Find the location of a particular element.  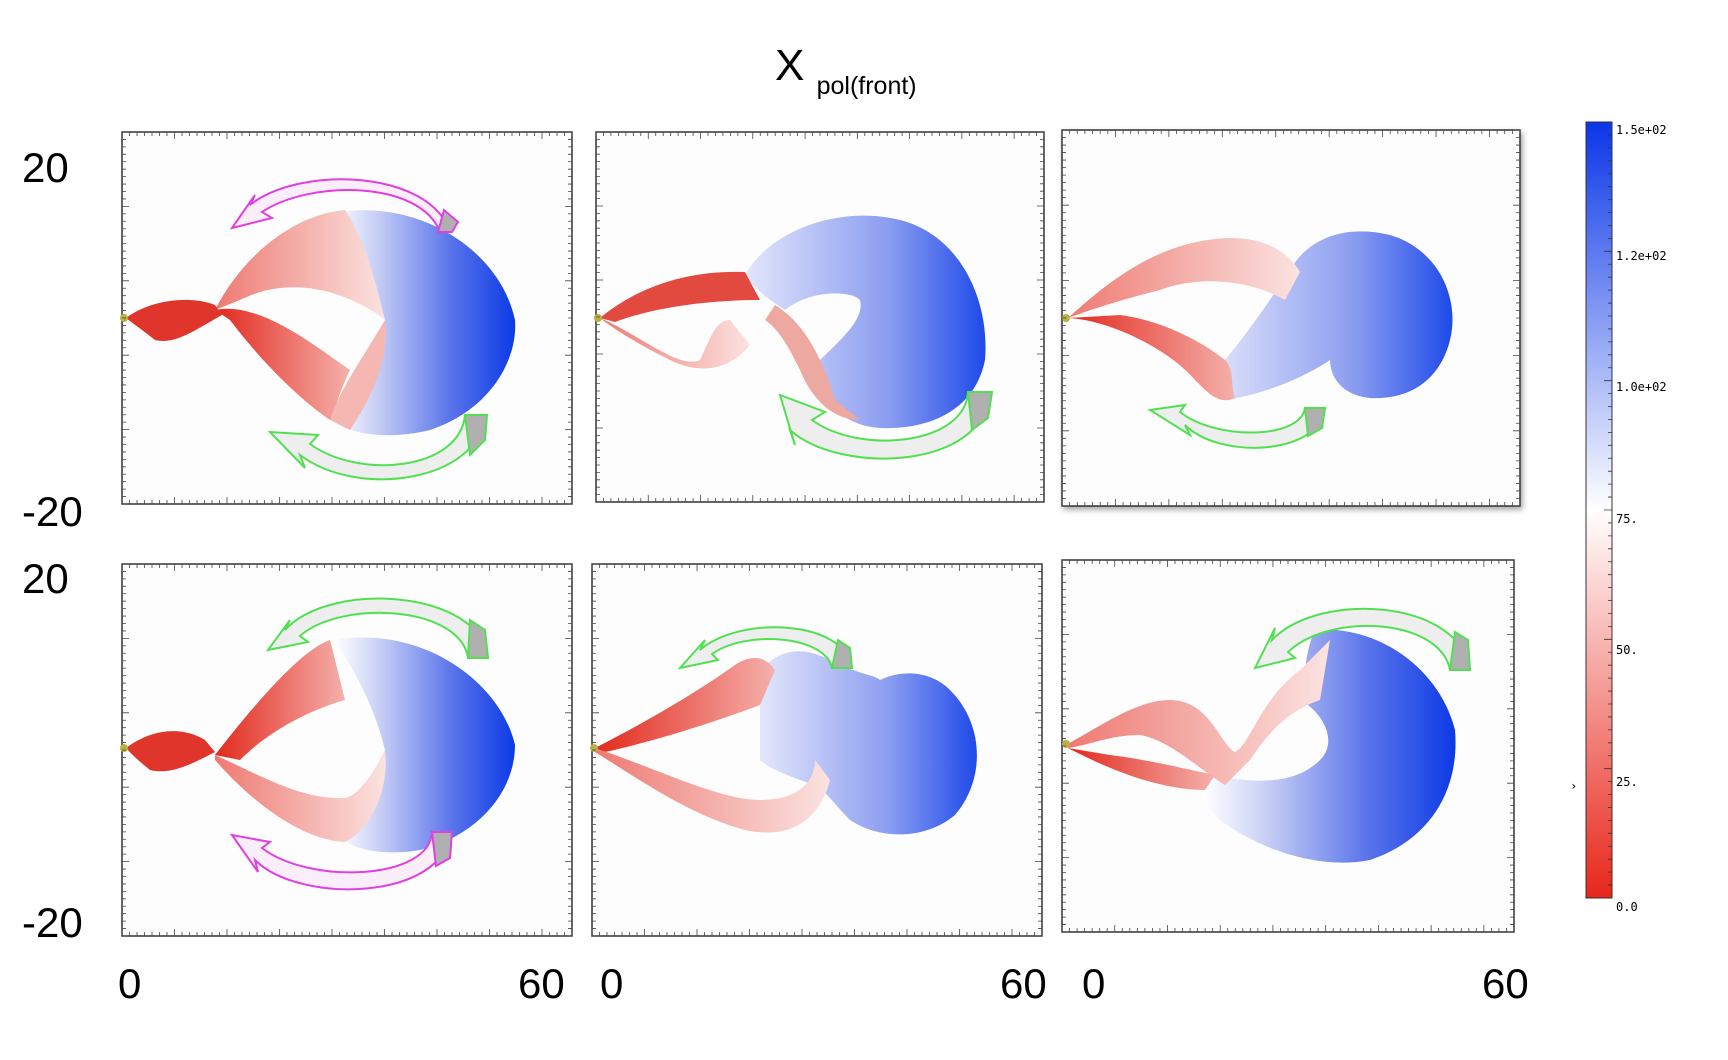

panel-top-right-content is located at coordinates (1257, 340).